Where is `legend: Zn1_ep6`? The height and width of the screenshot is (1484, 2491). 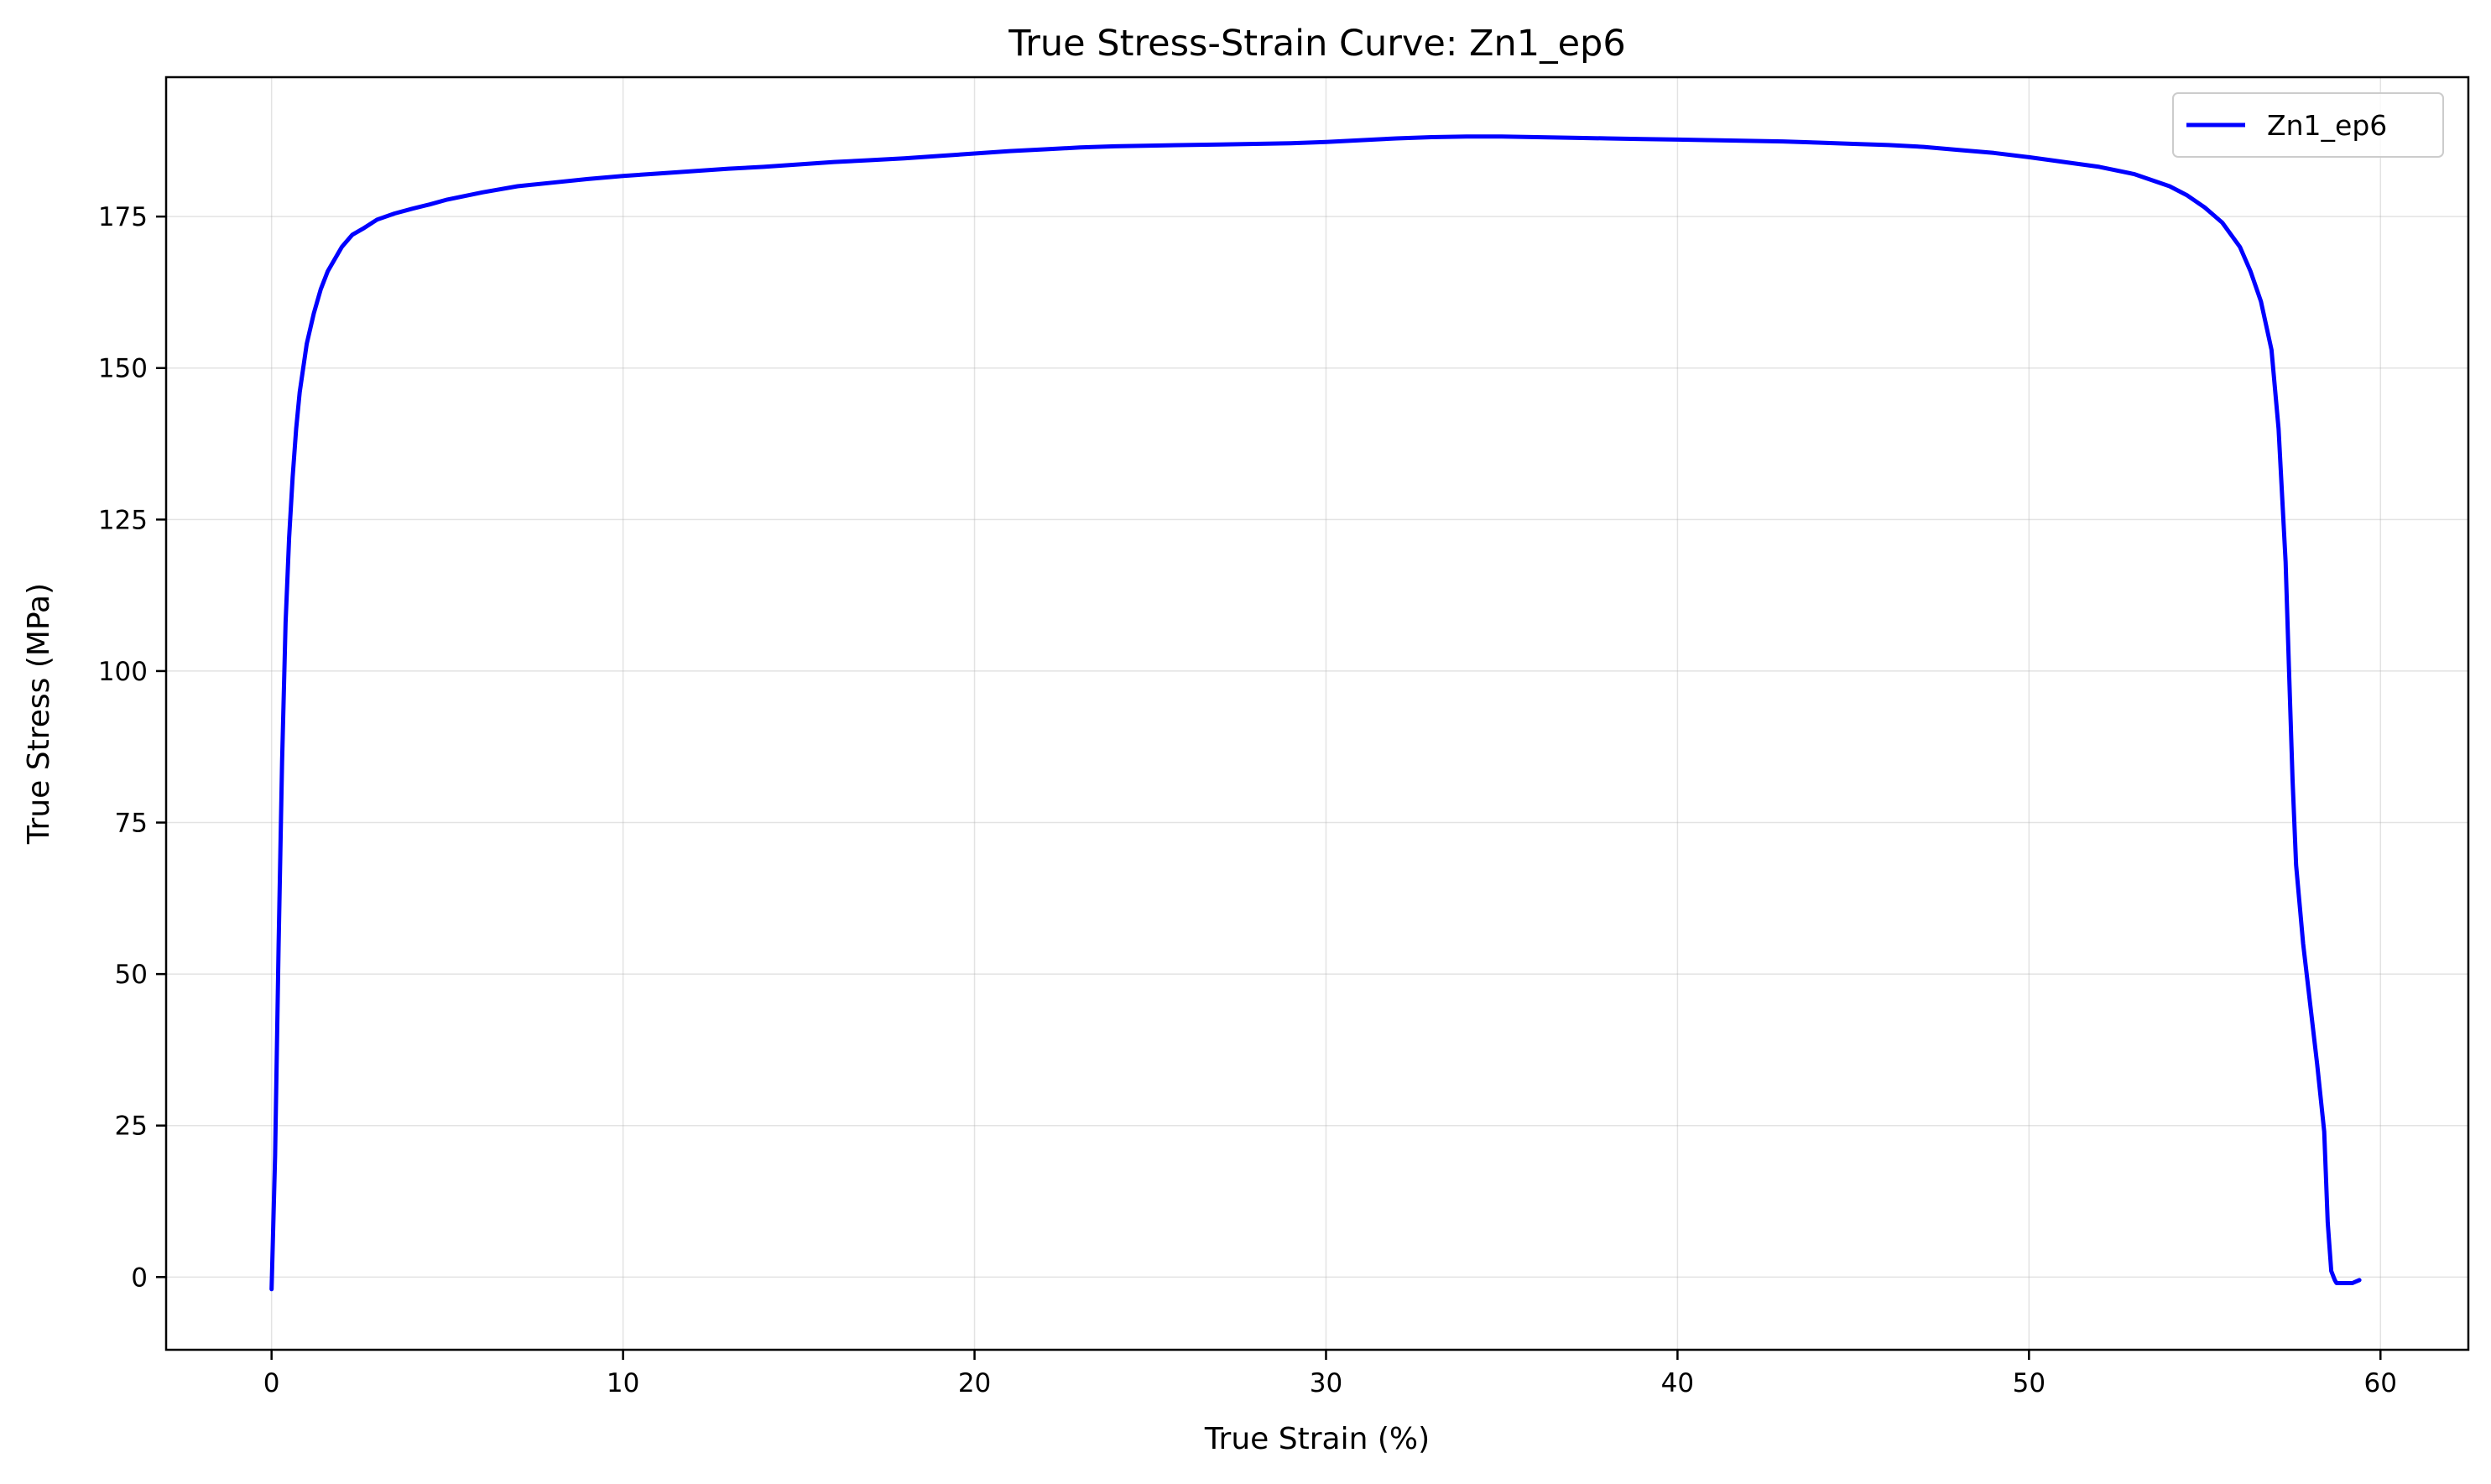 legend: Zn1_ep6 is located at coordinates (2308, 125).